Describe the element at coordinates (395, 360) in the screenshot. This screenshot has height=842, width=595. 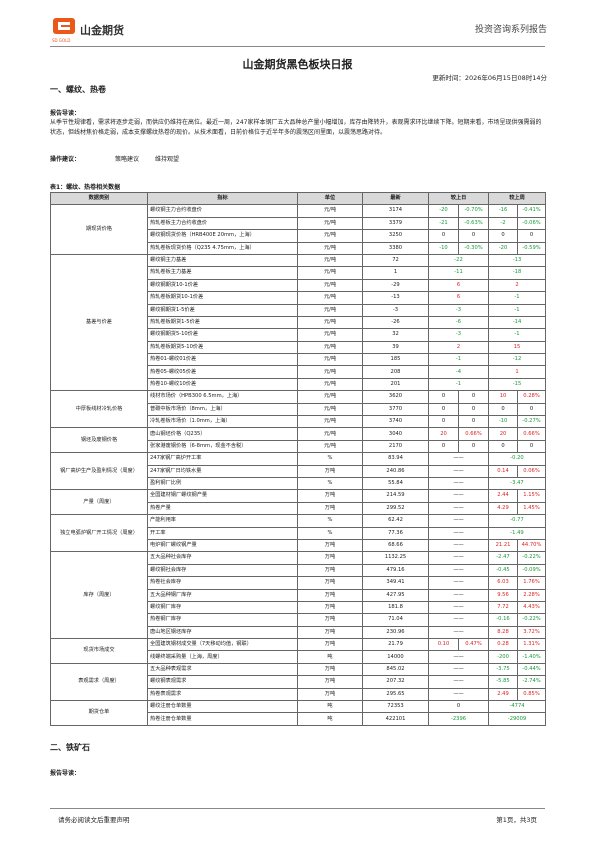
I see `table-cell: 185` at that location.